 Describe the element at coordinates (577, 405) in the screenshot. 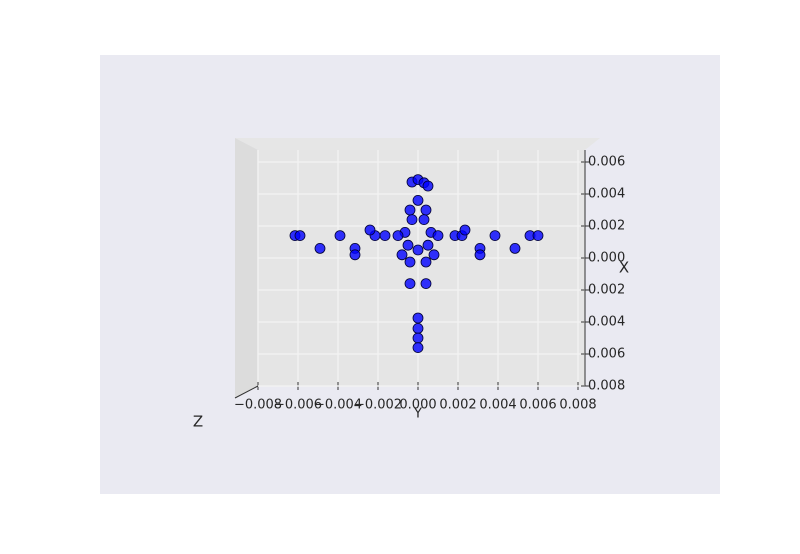

I see `x-tick-label: 0.008` at that location.